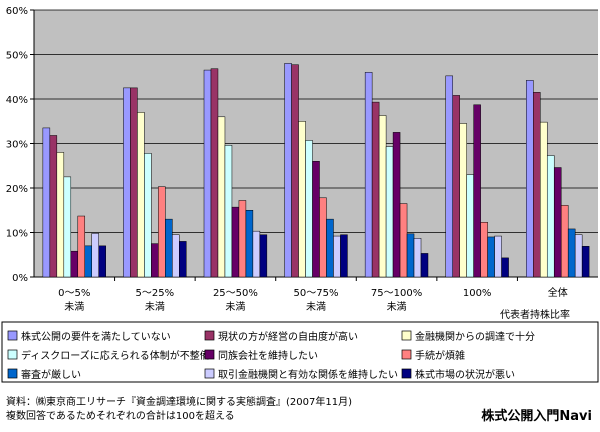 The height and width of the screenshot is (432, 600). I want to click on y-tick-label: 50%, so click(17, 56).